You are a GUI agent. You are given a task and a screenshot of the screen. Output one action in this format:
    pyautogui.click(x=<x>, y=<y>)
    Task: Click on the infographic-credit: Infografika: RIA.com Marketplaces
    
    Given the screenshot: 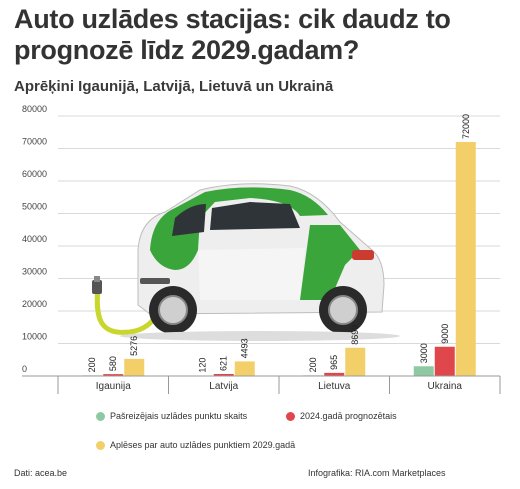 What is the action you would take?
    pyautogui.click(x=377, y=473)
    